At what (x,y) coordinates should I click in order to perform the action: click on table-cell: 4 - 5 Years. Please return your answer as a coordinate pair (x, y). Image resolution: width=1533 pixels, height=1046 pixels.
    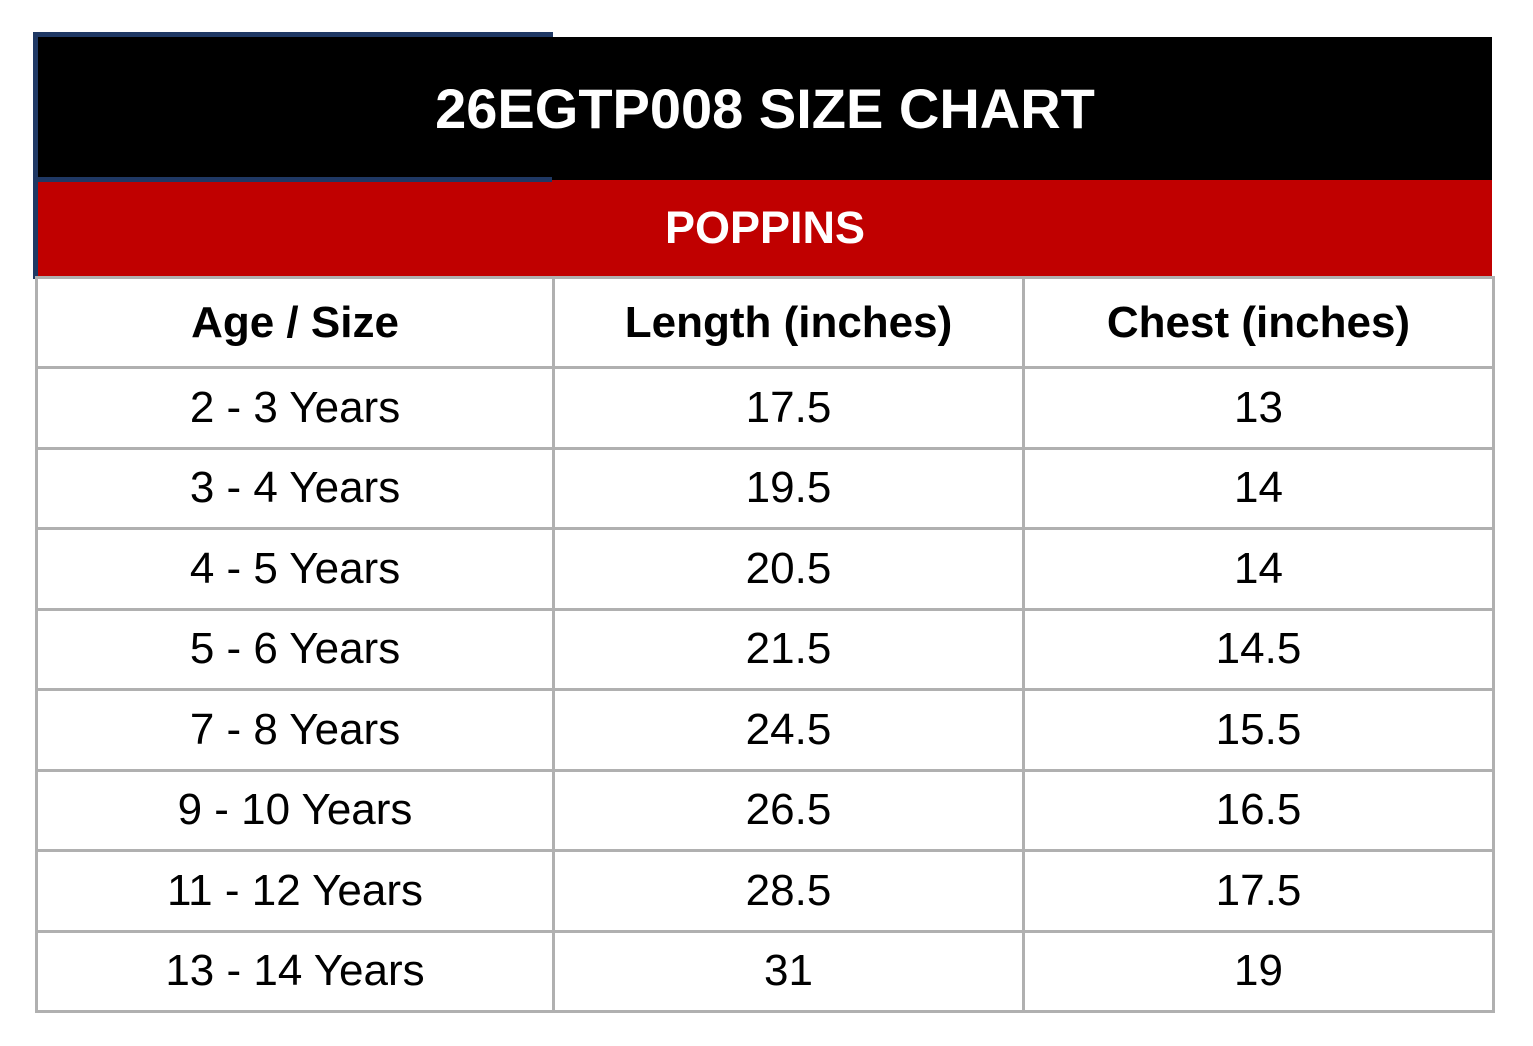
    Looking at the image, I should click on (295, 569).